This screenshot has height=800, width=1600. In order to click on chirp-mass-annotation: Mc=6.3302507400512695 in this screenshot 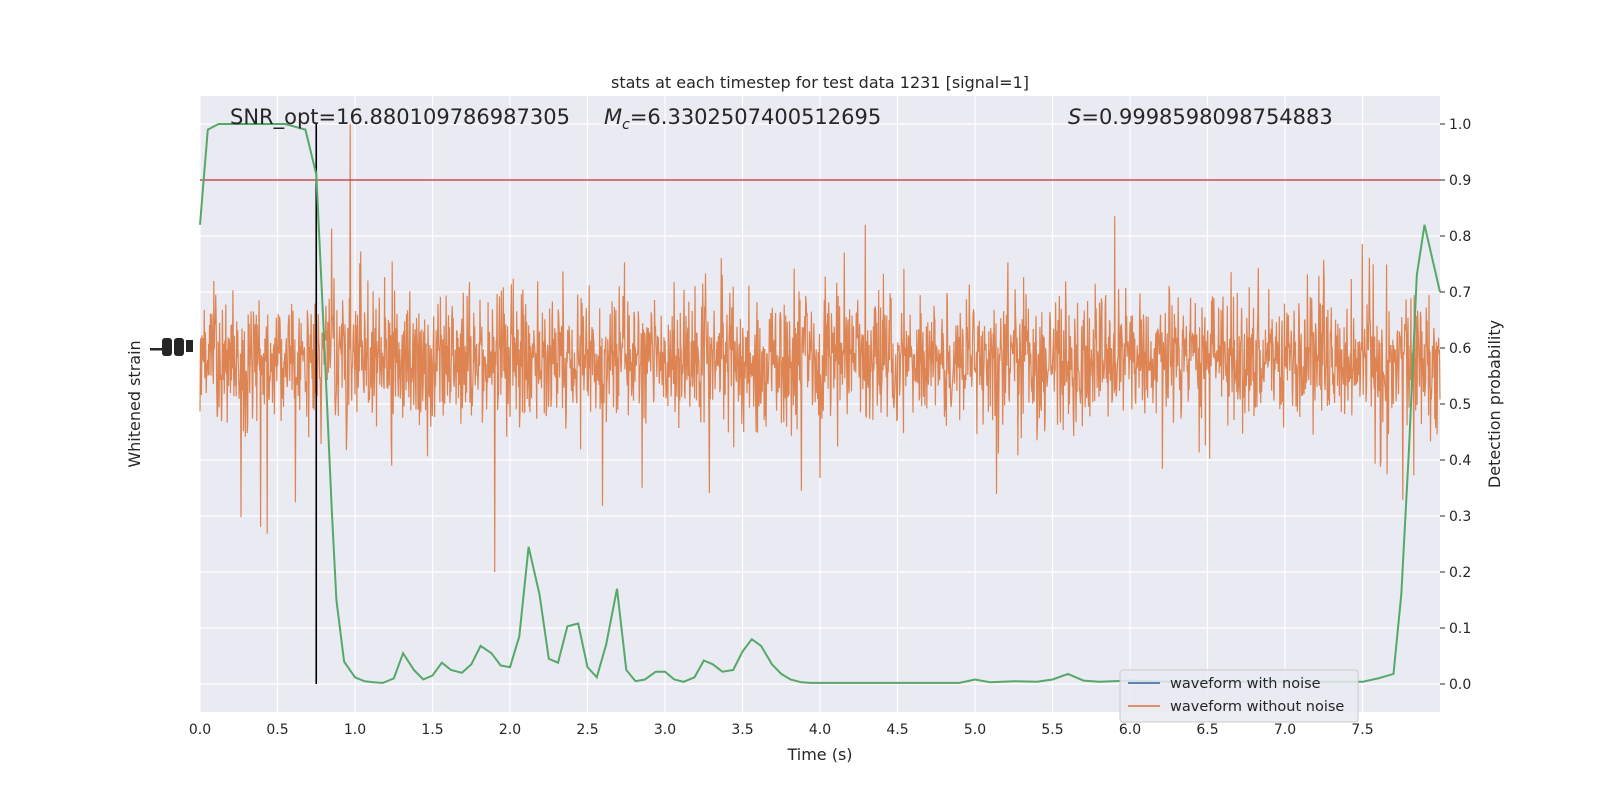, I will do `click(742, 119)`.